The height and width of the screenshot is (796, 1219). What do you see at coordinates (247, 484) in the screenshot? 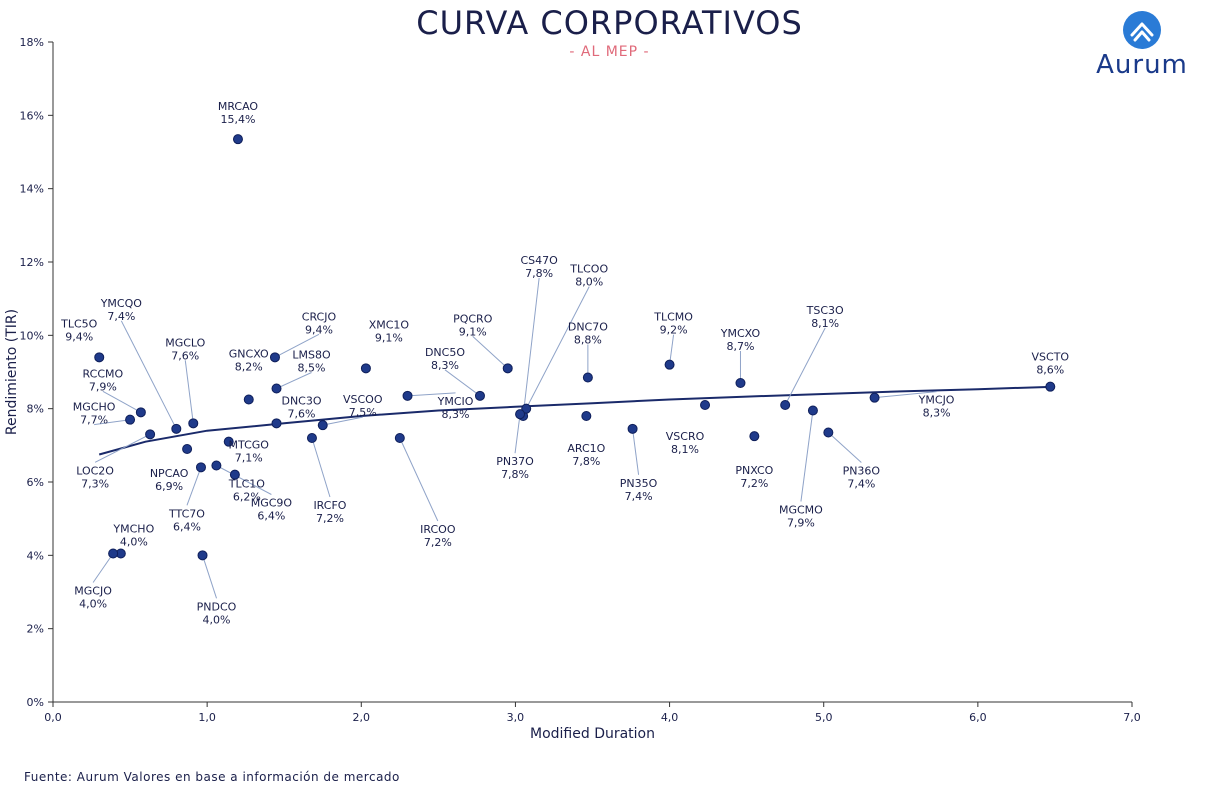
I see `point-name-label: TLC1O` at bounding box center [247, 484].